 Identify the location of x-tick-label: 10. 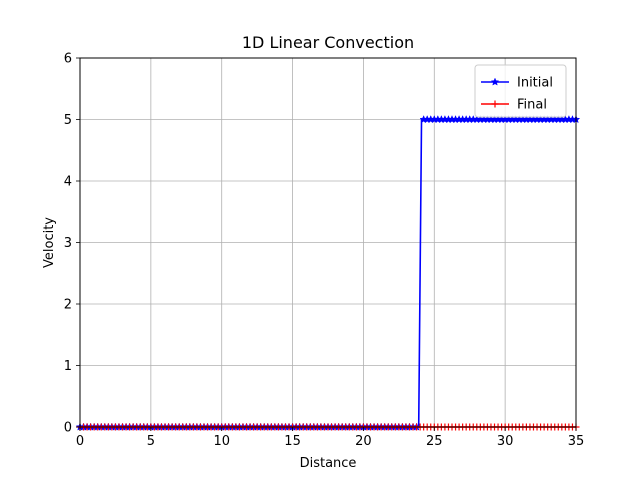
(221, 441).